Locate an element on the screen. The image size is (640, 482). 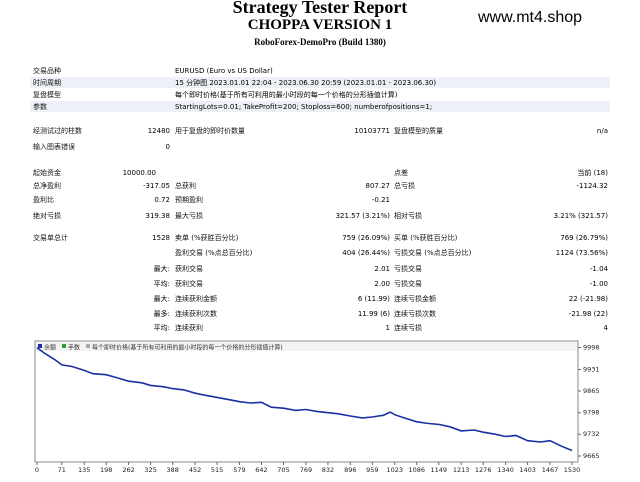
x-tick-label: 325 is located at coordinates (150, 470).